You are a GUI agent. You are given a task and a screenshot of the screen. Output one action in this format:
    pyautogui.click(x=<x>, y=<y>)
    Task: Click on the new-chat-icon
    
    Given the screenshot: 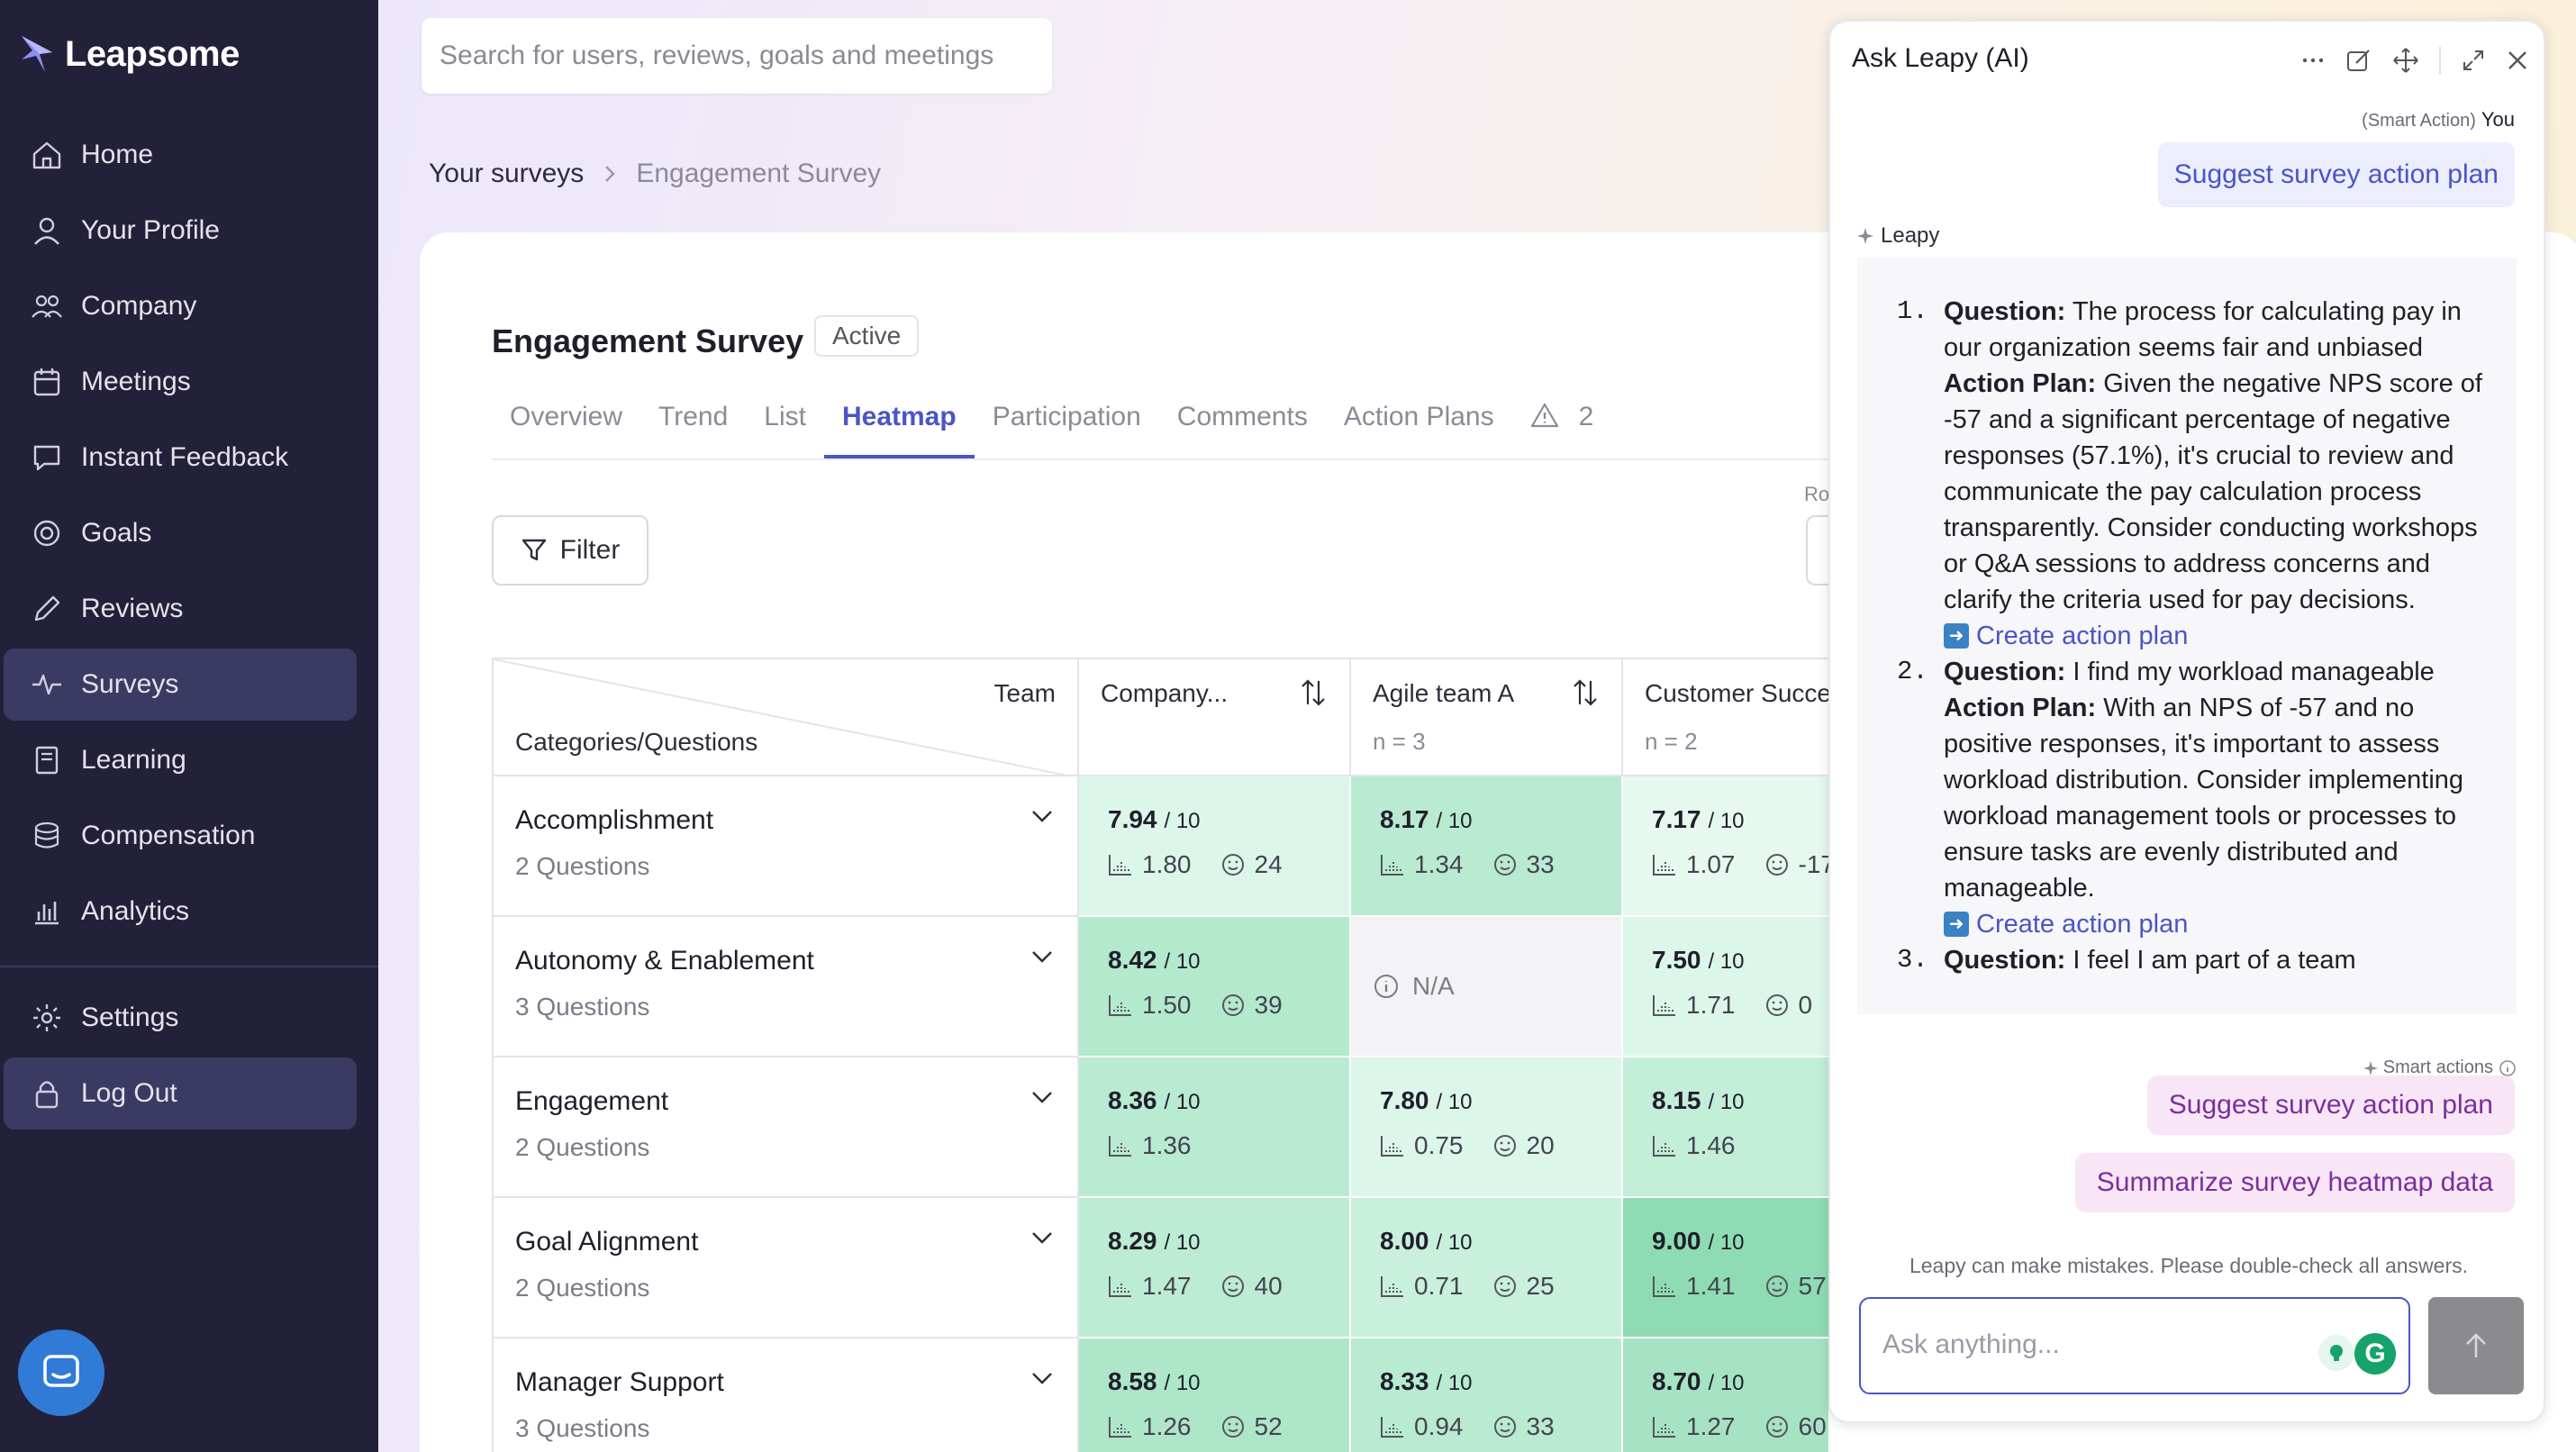 What is the action you would take?
    pyautogui.click(x=2358, y=60)
    